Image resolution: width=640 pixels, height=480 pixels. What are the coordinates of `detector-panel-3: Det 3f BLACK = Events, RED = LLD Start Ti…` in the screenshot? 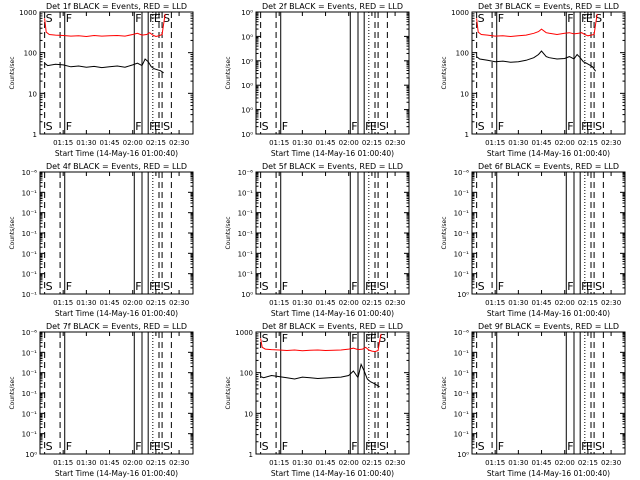 It's located at (533, 80).